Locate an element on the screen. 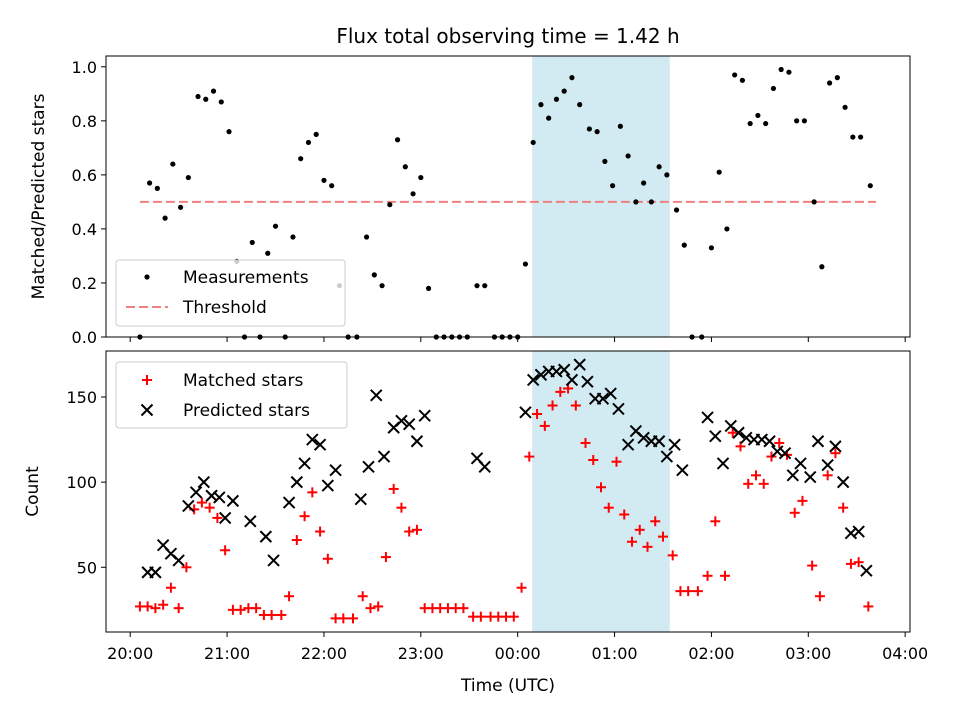 This screenshot has width=960, height=720. bottom-y-ticks: 50 100 150 is located at coordinates (86, 482).